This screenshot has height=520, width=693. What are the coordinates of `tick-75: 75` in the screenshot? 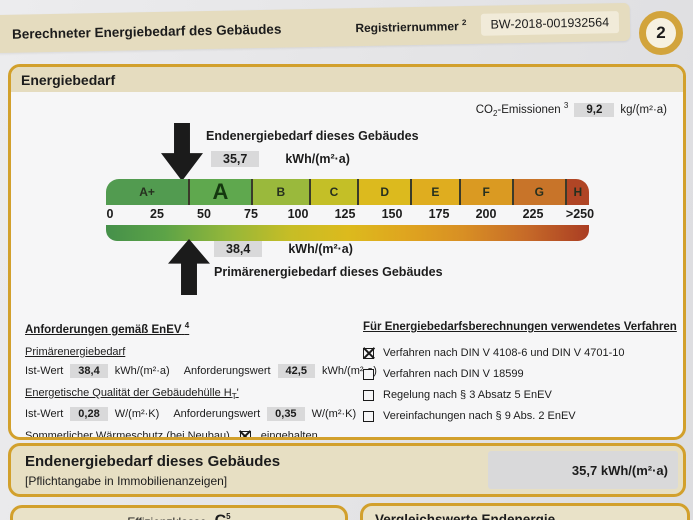 It's located at (251, 214).